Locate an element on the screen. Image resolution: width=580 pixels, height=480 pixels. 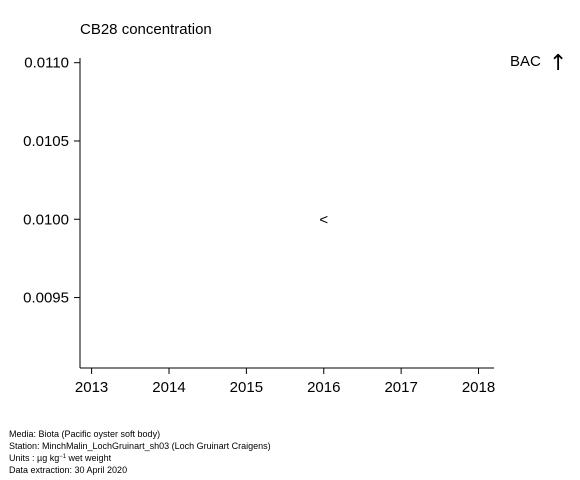
y-tick-label: 0.0095 is located at coordinates (46, 298).